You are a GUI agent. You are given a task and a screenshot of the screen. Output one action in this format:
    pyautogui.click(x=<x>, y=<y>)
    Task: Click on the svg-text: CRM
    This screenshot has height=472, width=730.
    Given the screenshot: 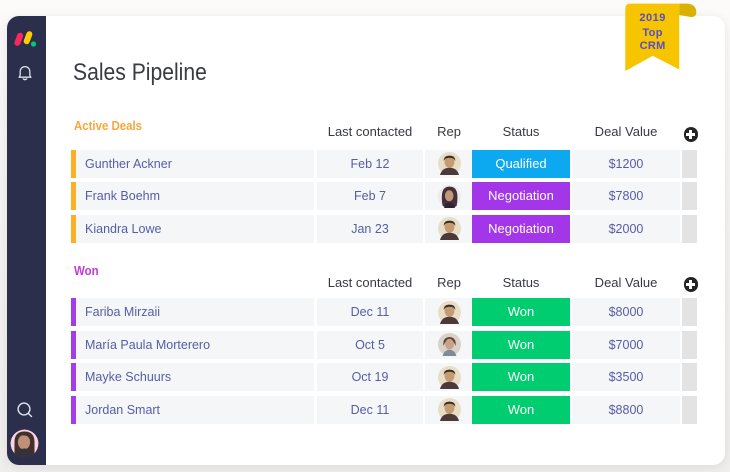 What is the action you would take?
    pyautogui.click(x=653, y=46)
    